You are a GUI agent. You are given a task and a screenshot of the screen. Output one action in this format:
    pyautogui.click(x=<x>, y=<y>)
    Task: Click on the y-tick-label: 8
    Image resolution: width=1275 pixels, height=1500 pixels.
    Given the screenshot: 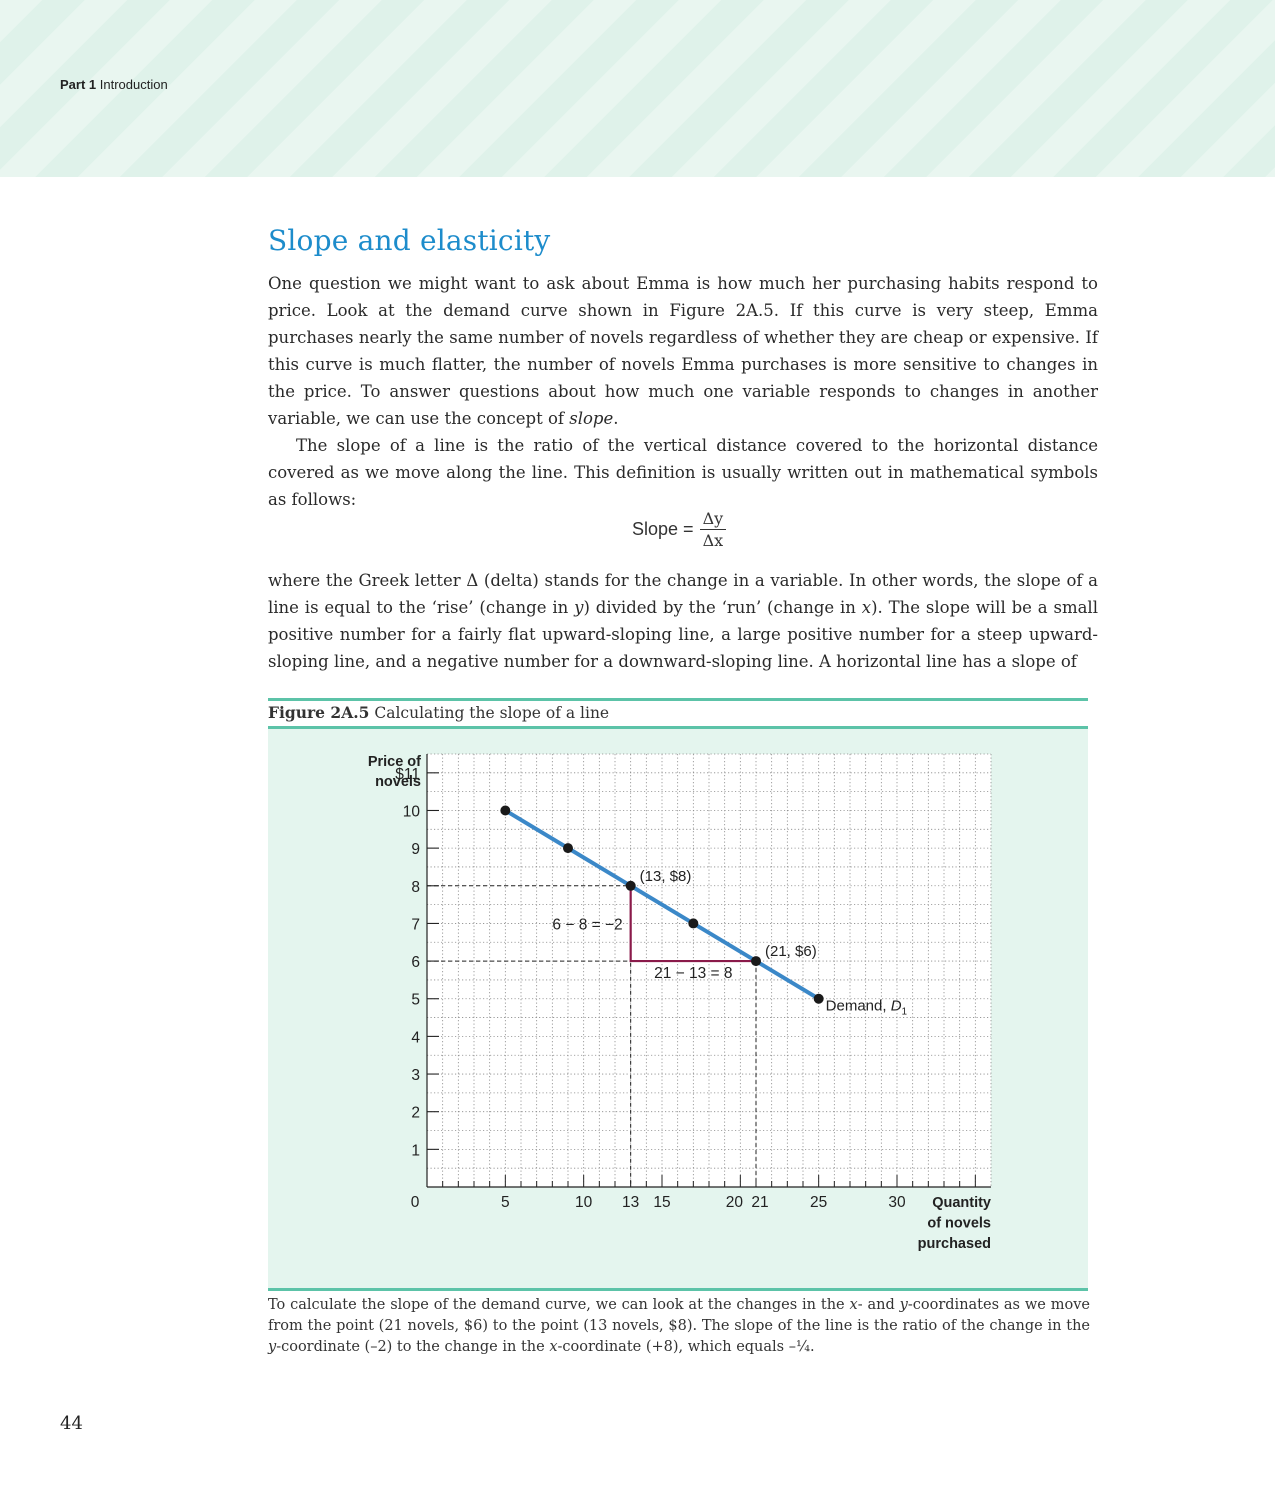 What is the action you would take?
    pyautogui.click(x=415, y=887)
    